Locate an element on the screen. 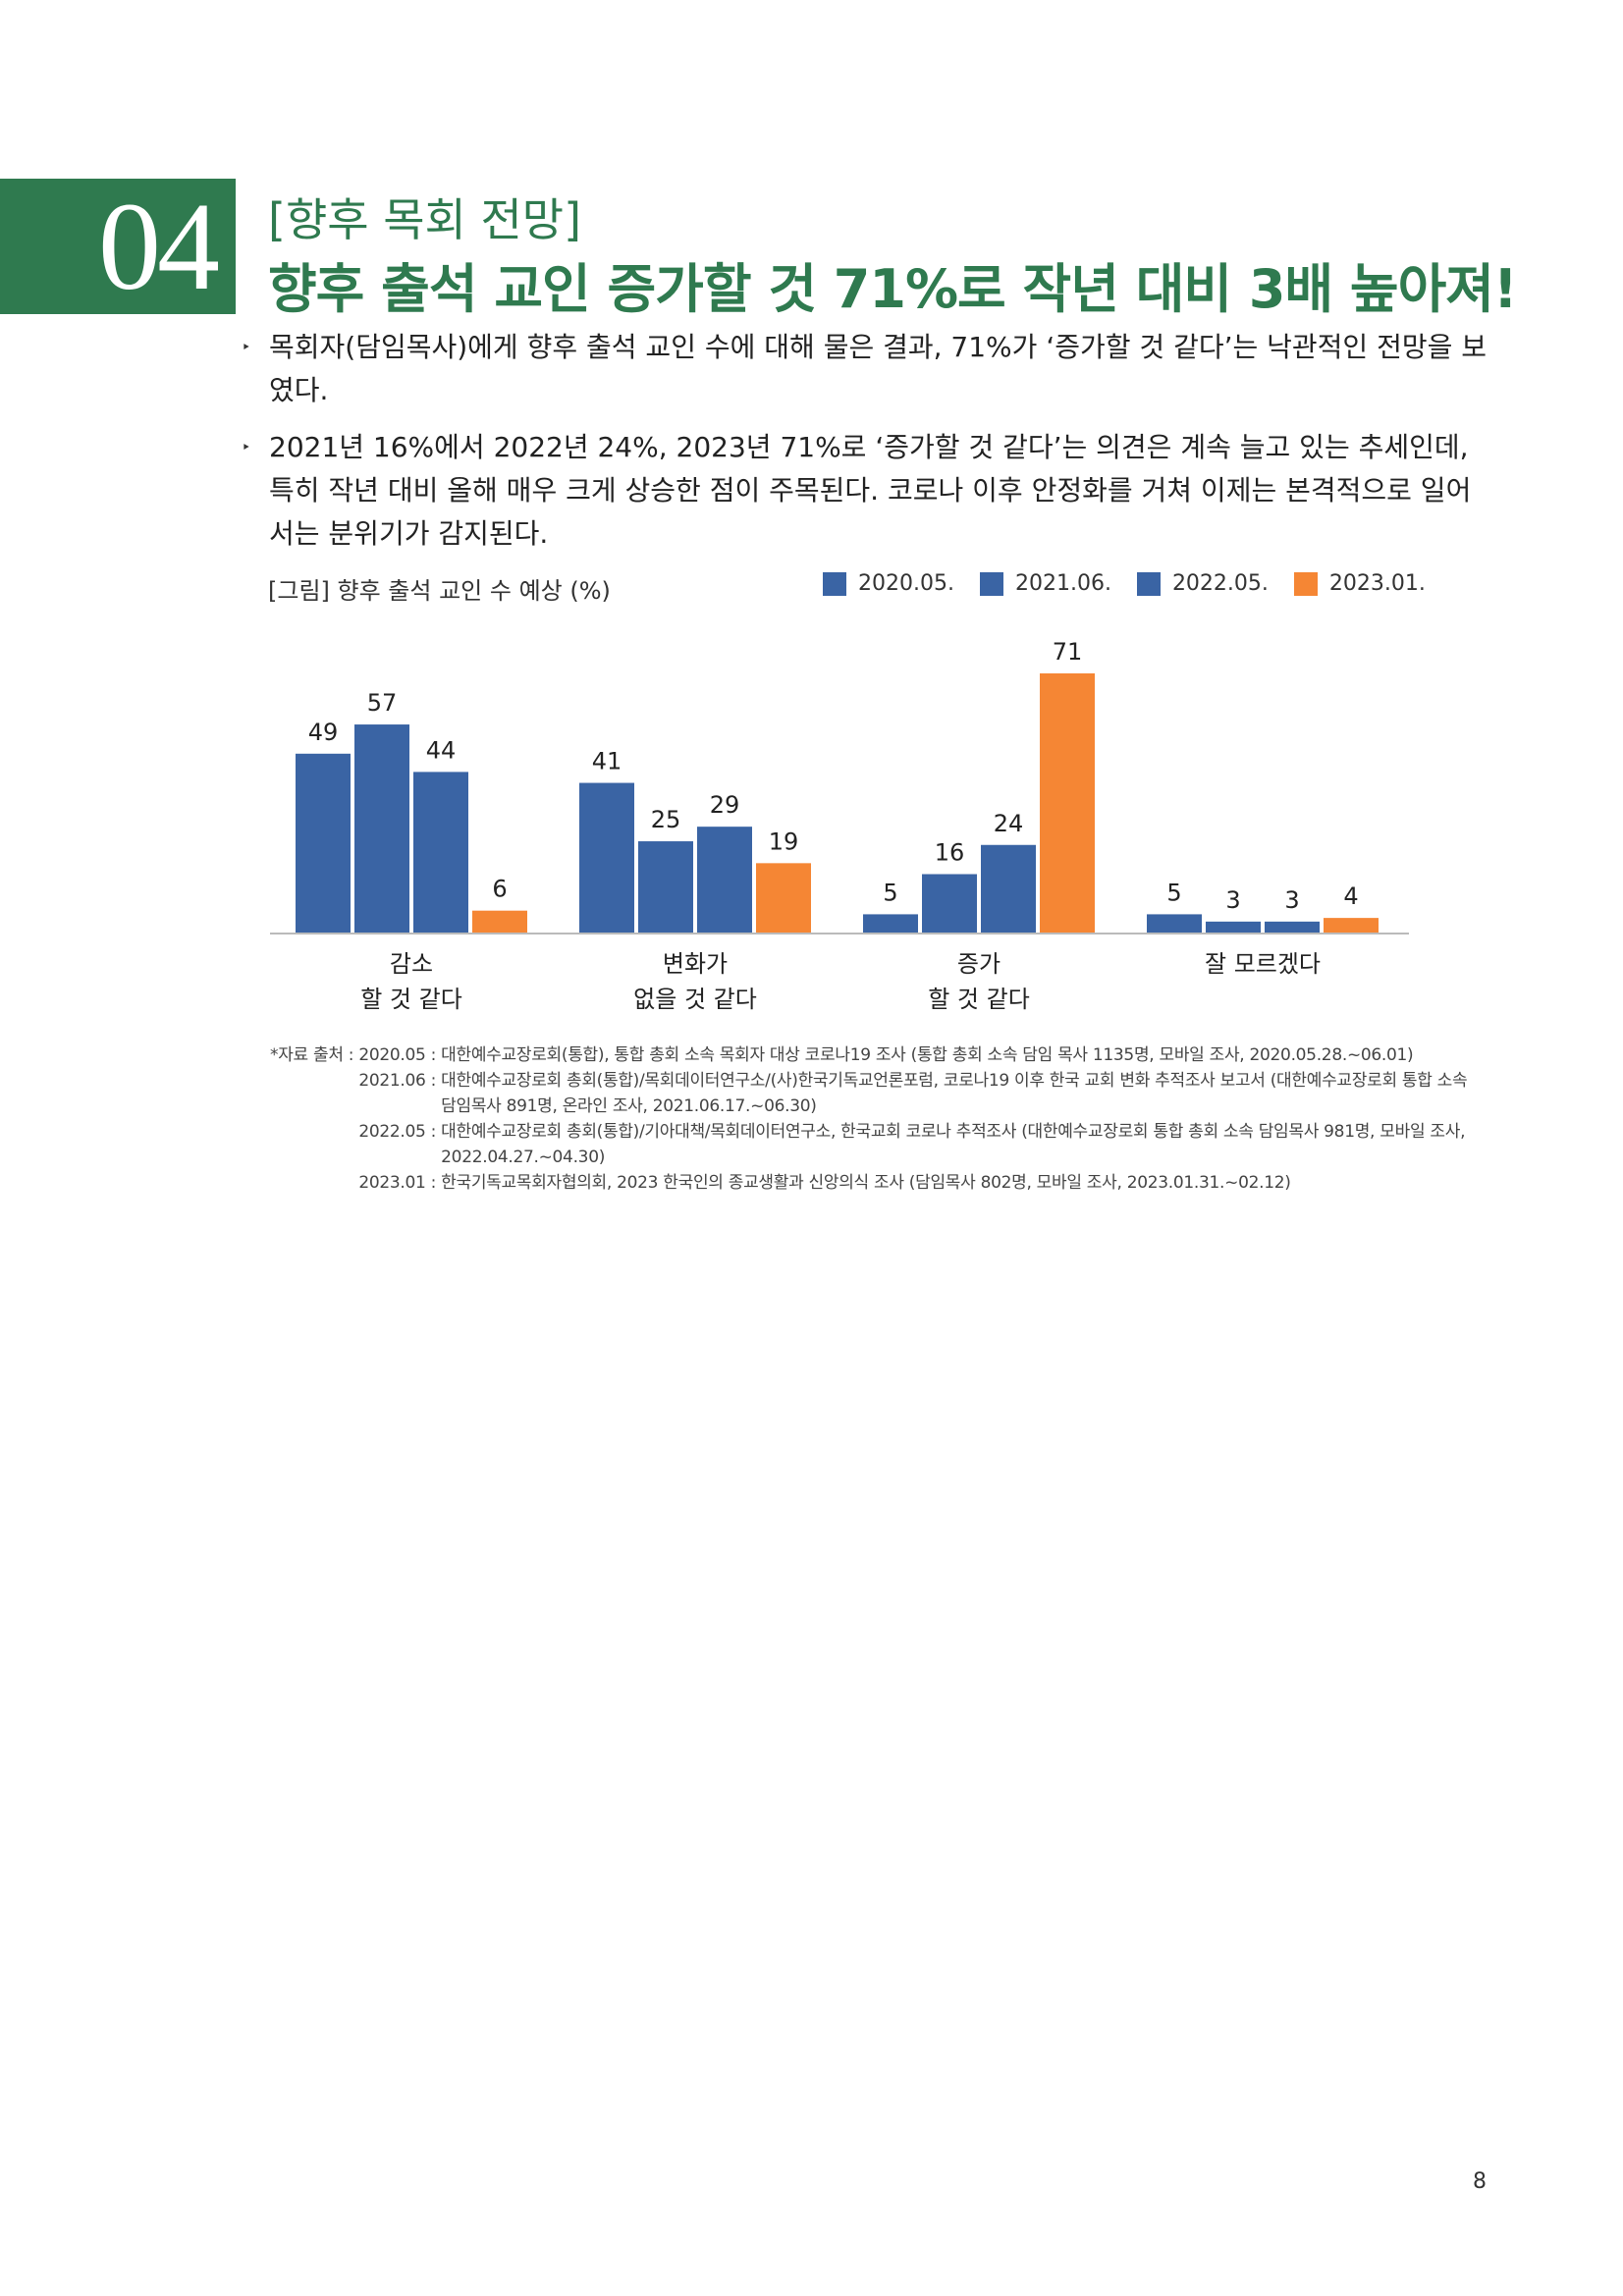 The height and width of the screenshot is (2296, 1623). source-note-date: 2022.05 : is located at coordinates (398, 1132).